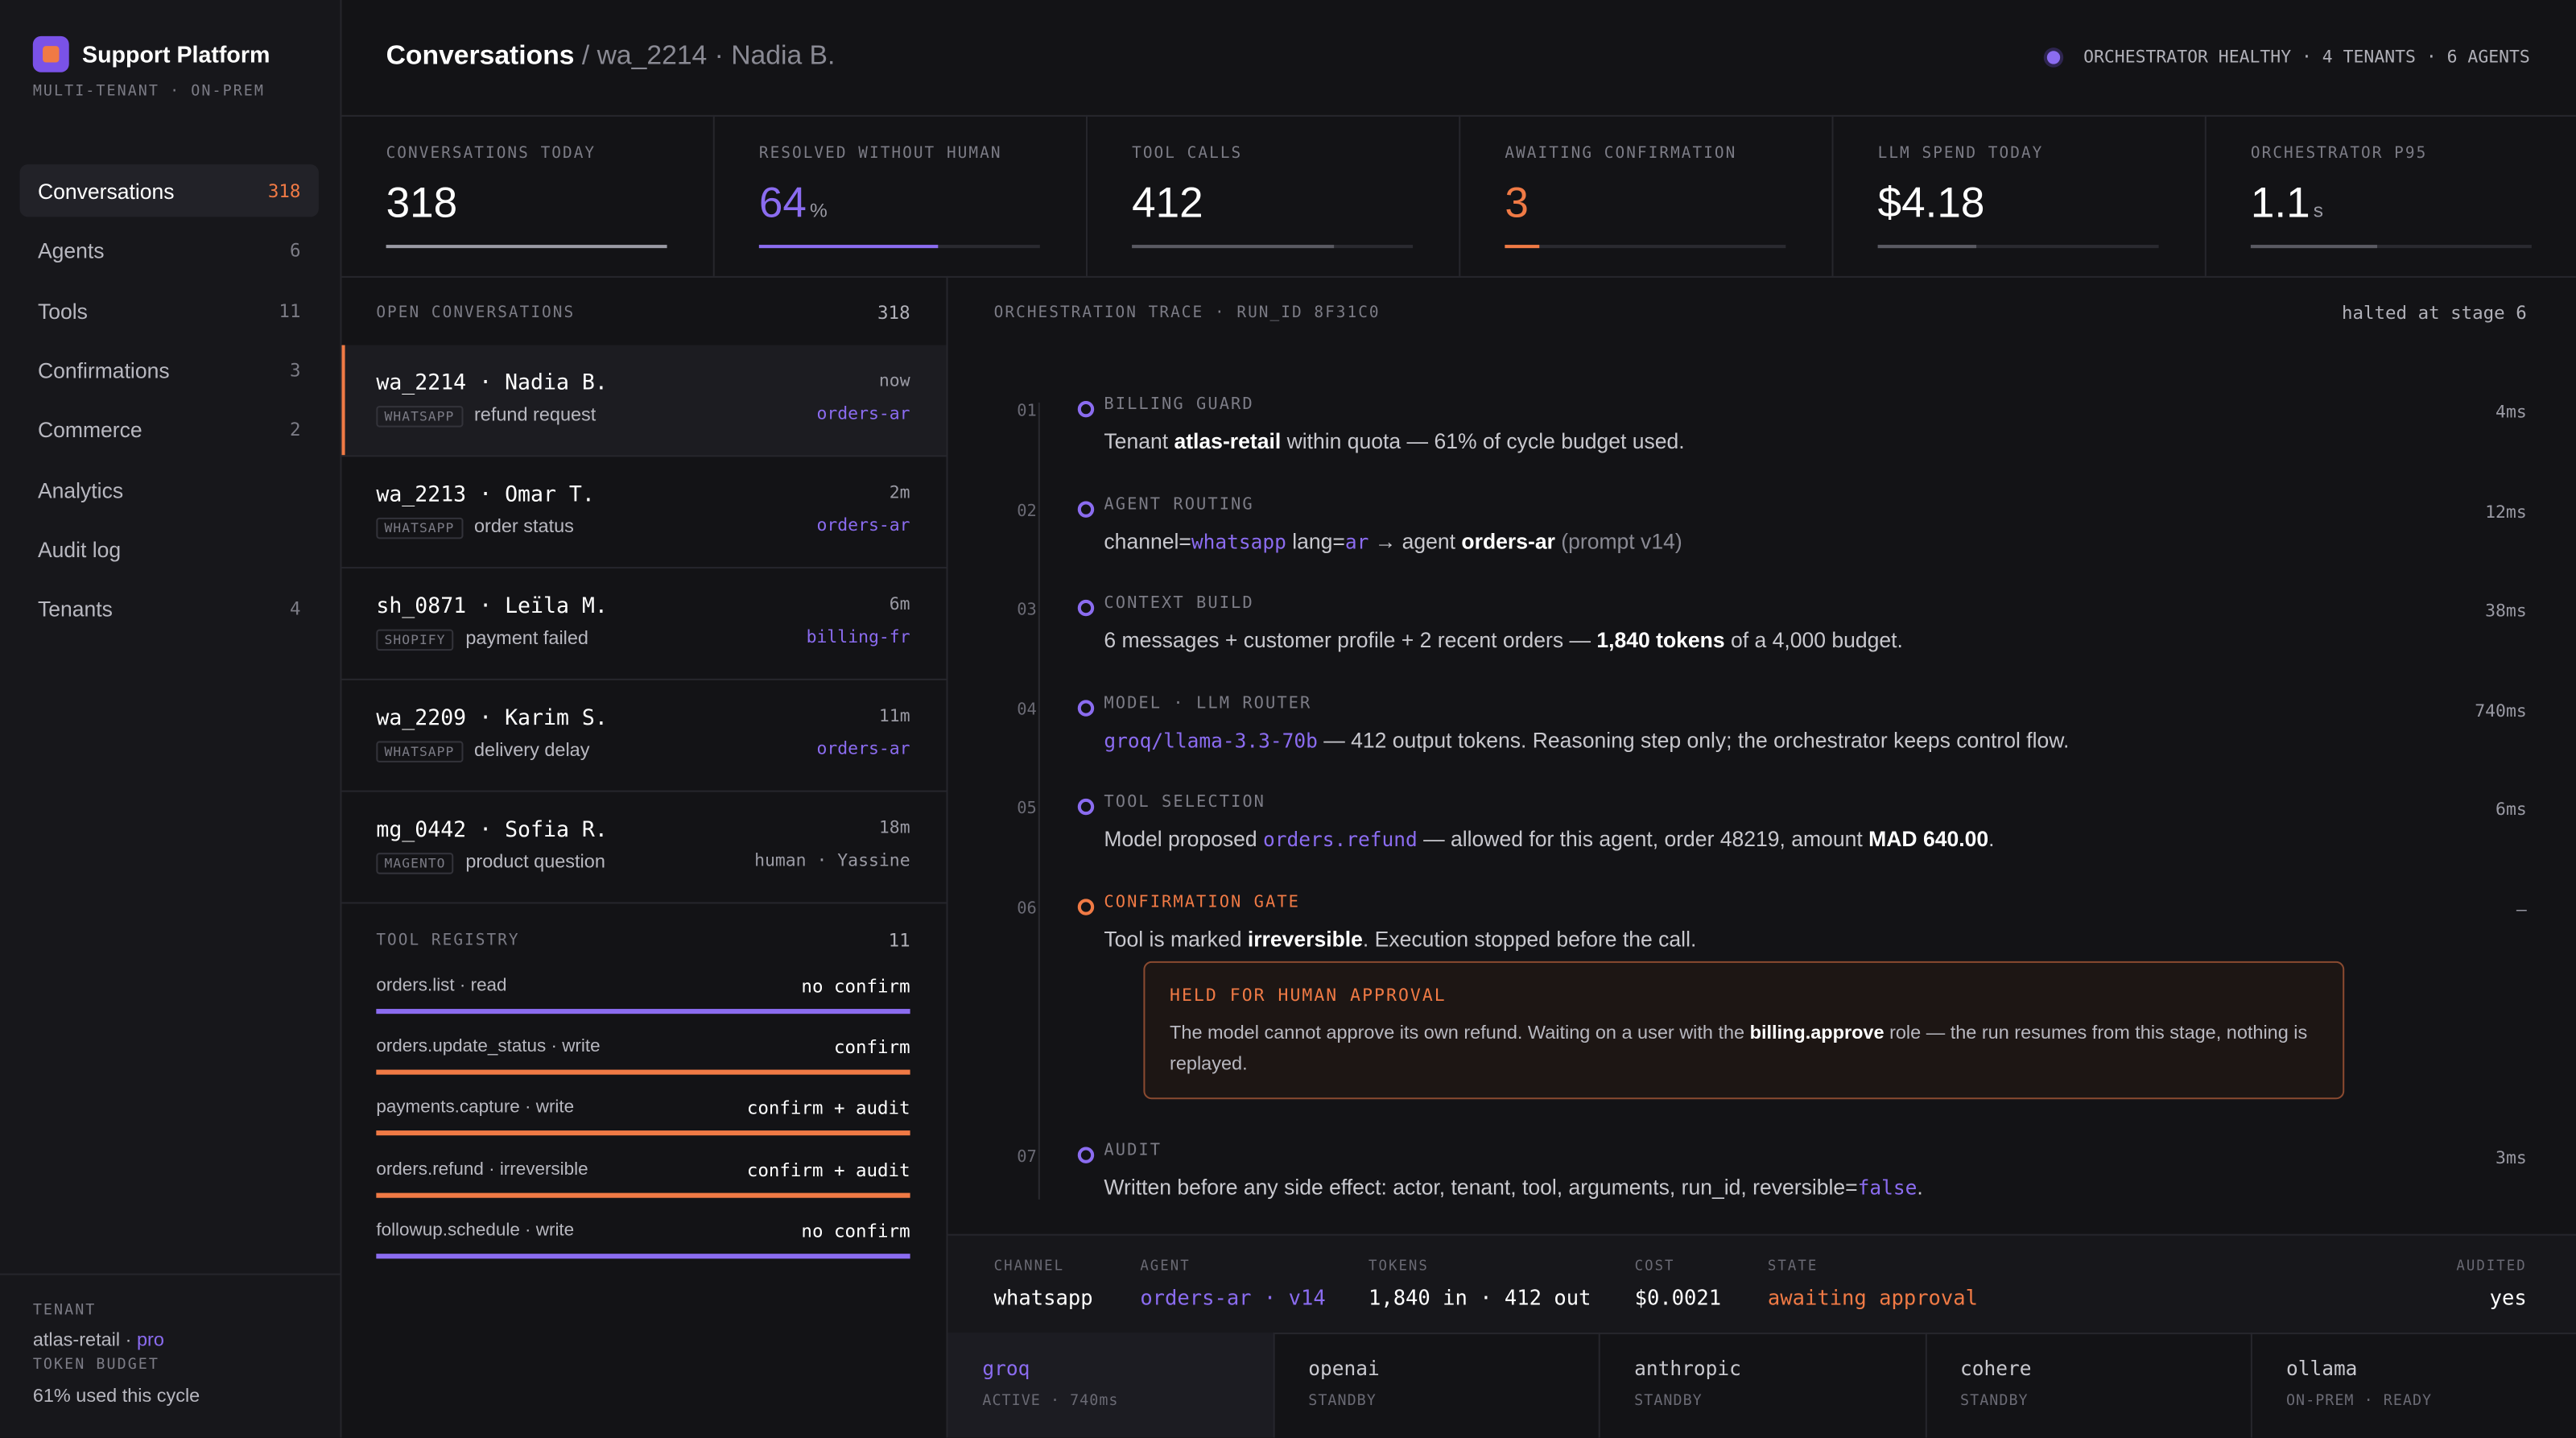 This screenshot has height=1438, width=2576. Describe the element at coordinates (1147, 540) in the screenshot. I see `text-part: channel=` at that location.